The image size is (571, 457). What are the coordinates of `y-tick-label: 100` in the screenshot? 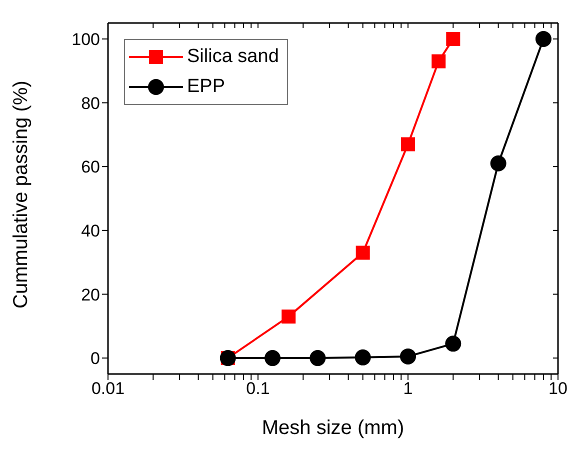 It's located at (86, 39).